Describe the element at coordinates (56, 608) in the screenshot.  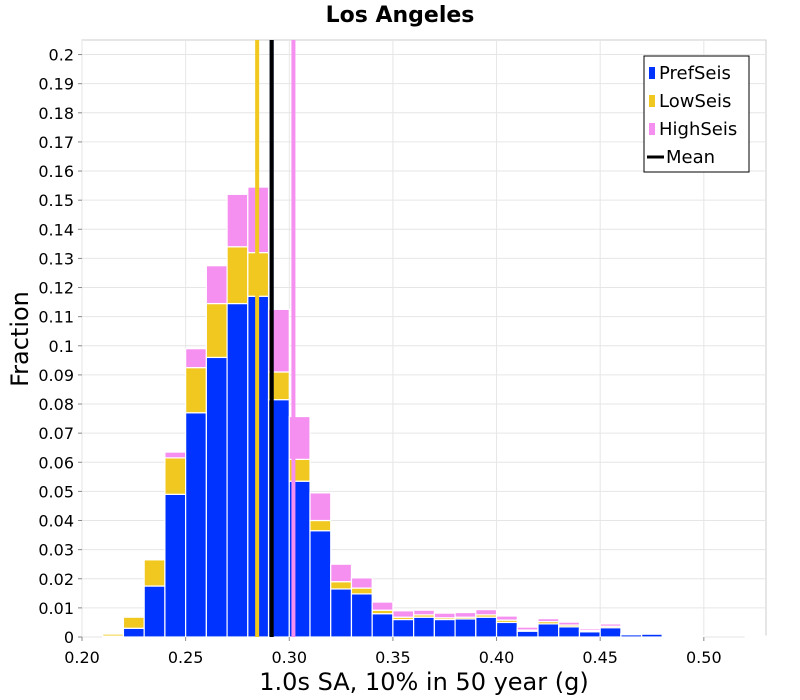
I see `y-tick-label: 0.01` at that location.